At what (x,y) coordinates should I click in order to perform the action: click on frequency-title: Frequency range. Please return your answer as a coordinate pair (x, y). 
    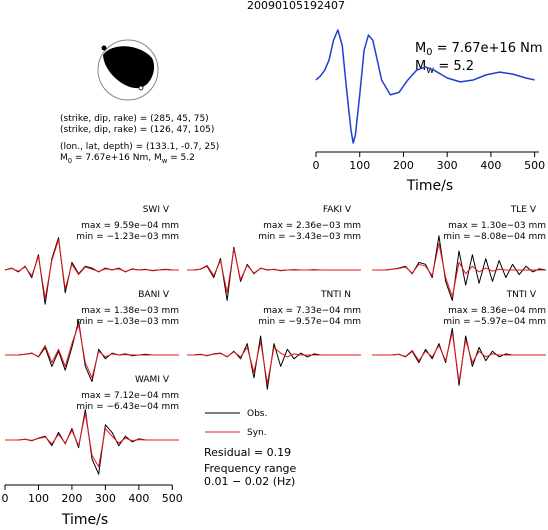
    Looking at the image, I should click on (250, 468).